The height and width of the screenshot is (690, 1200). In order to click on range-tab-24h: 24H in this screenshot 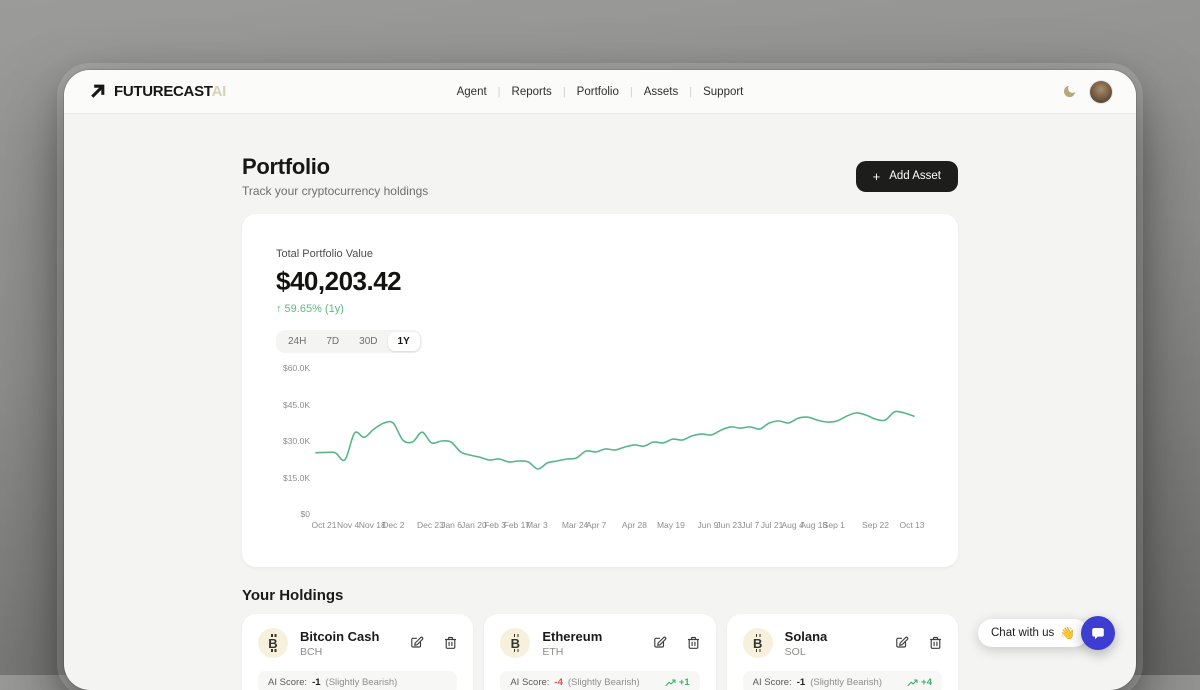, I will do `click(297, 341)`.